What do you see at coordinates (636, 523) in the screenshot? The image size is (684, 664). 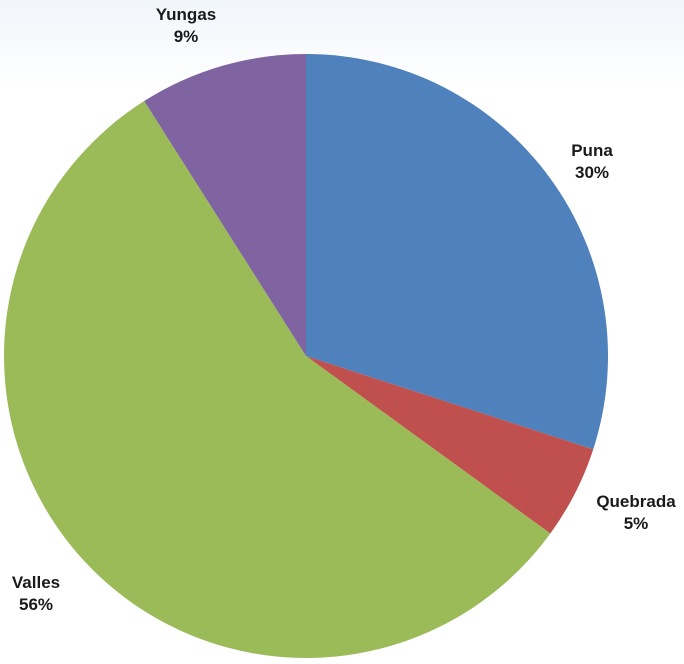 I see `slice-percent-label: 5%` at bounding box center [636, 523].